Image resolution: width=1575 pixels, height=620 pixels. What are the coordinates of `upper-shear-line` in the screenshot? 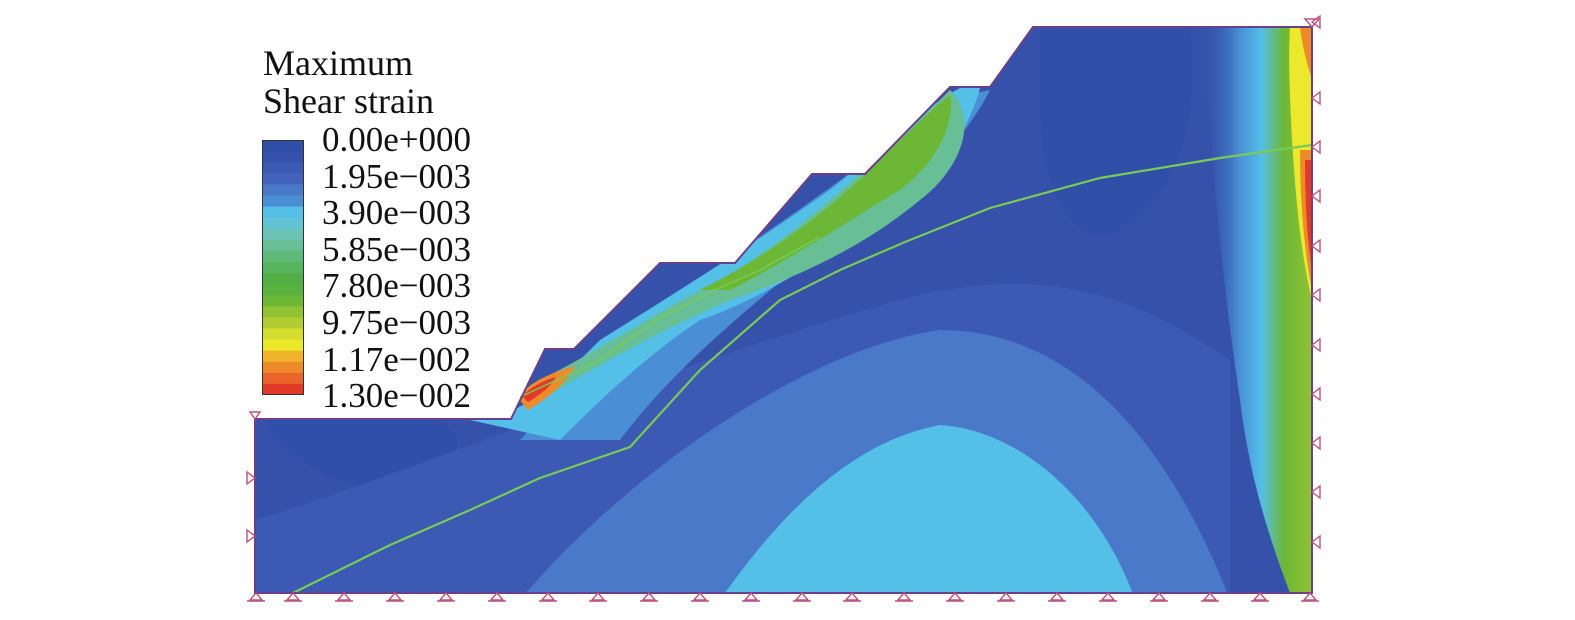 It's located at (670, 317).